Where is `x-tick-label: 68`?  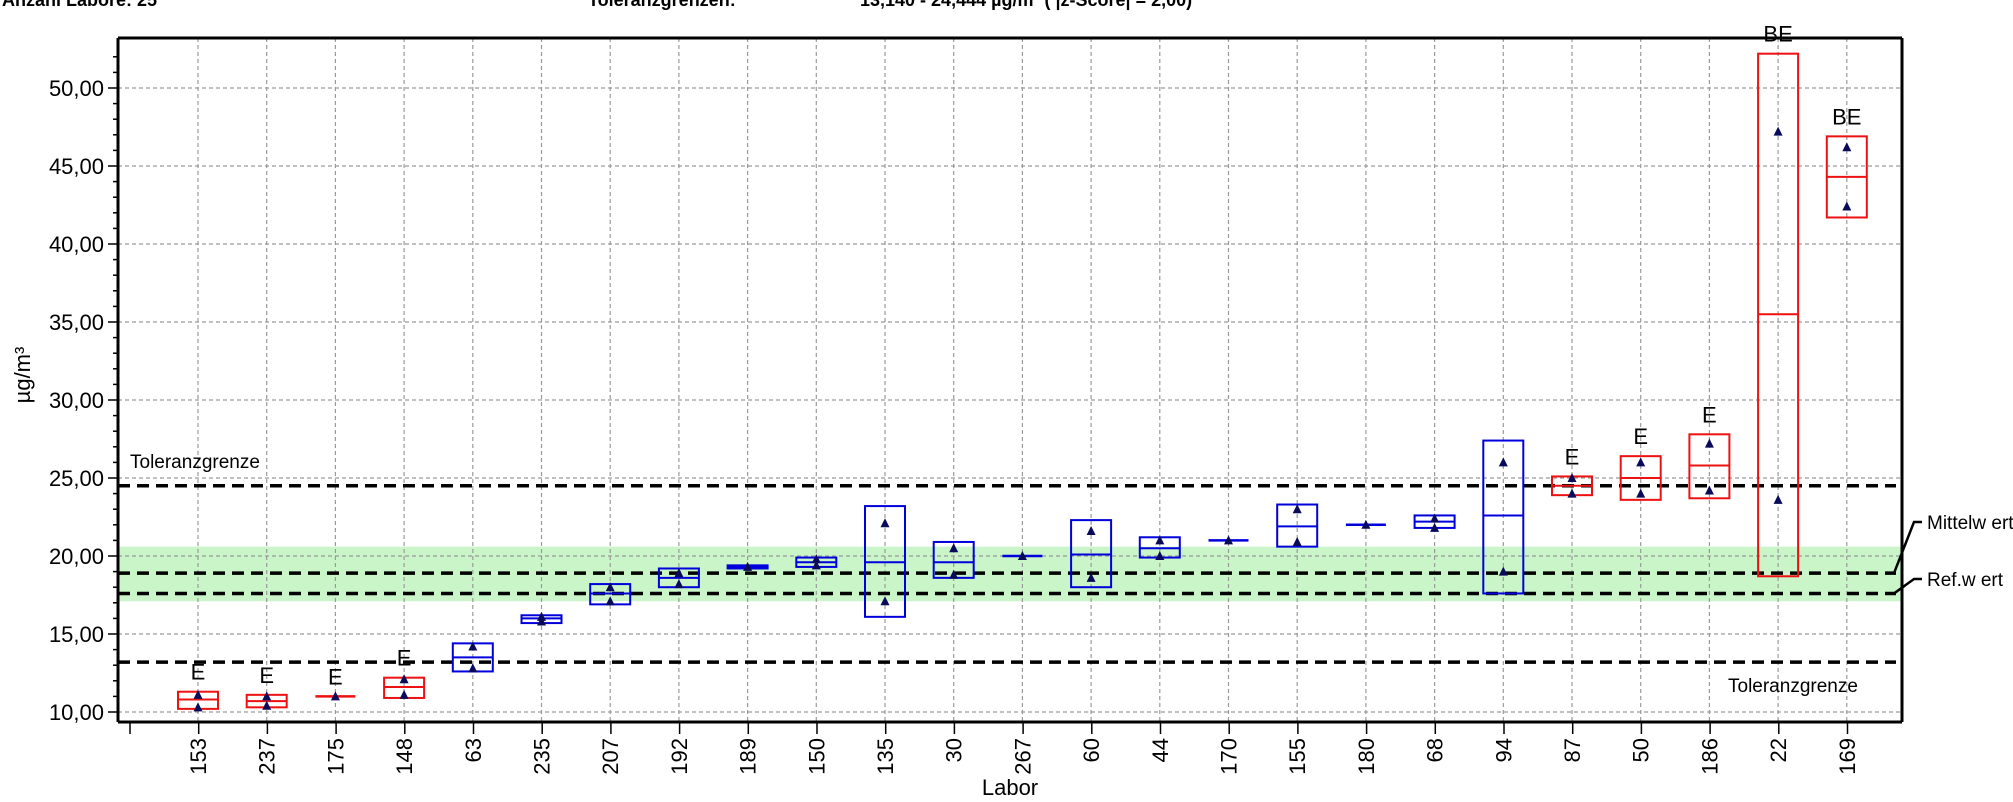 x-tick-label: 68 is located at coordinates (1435, 750).